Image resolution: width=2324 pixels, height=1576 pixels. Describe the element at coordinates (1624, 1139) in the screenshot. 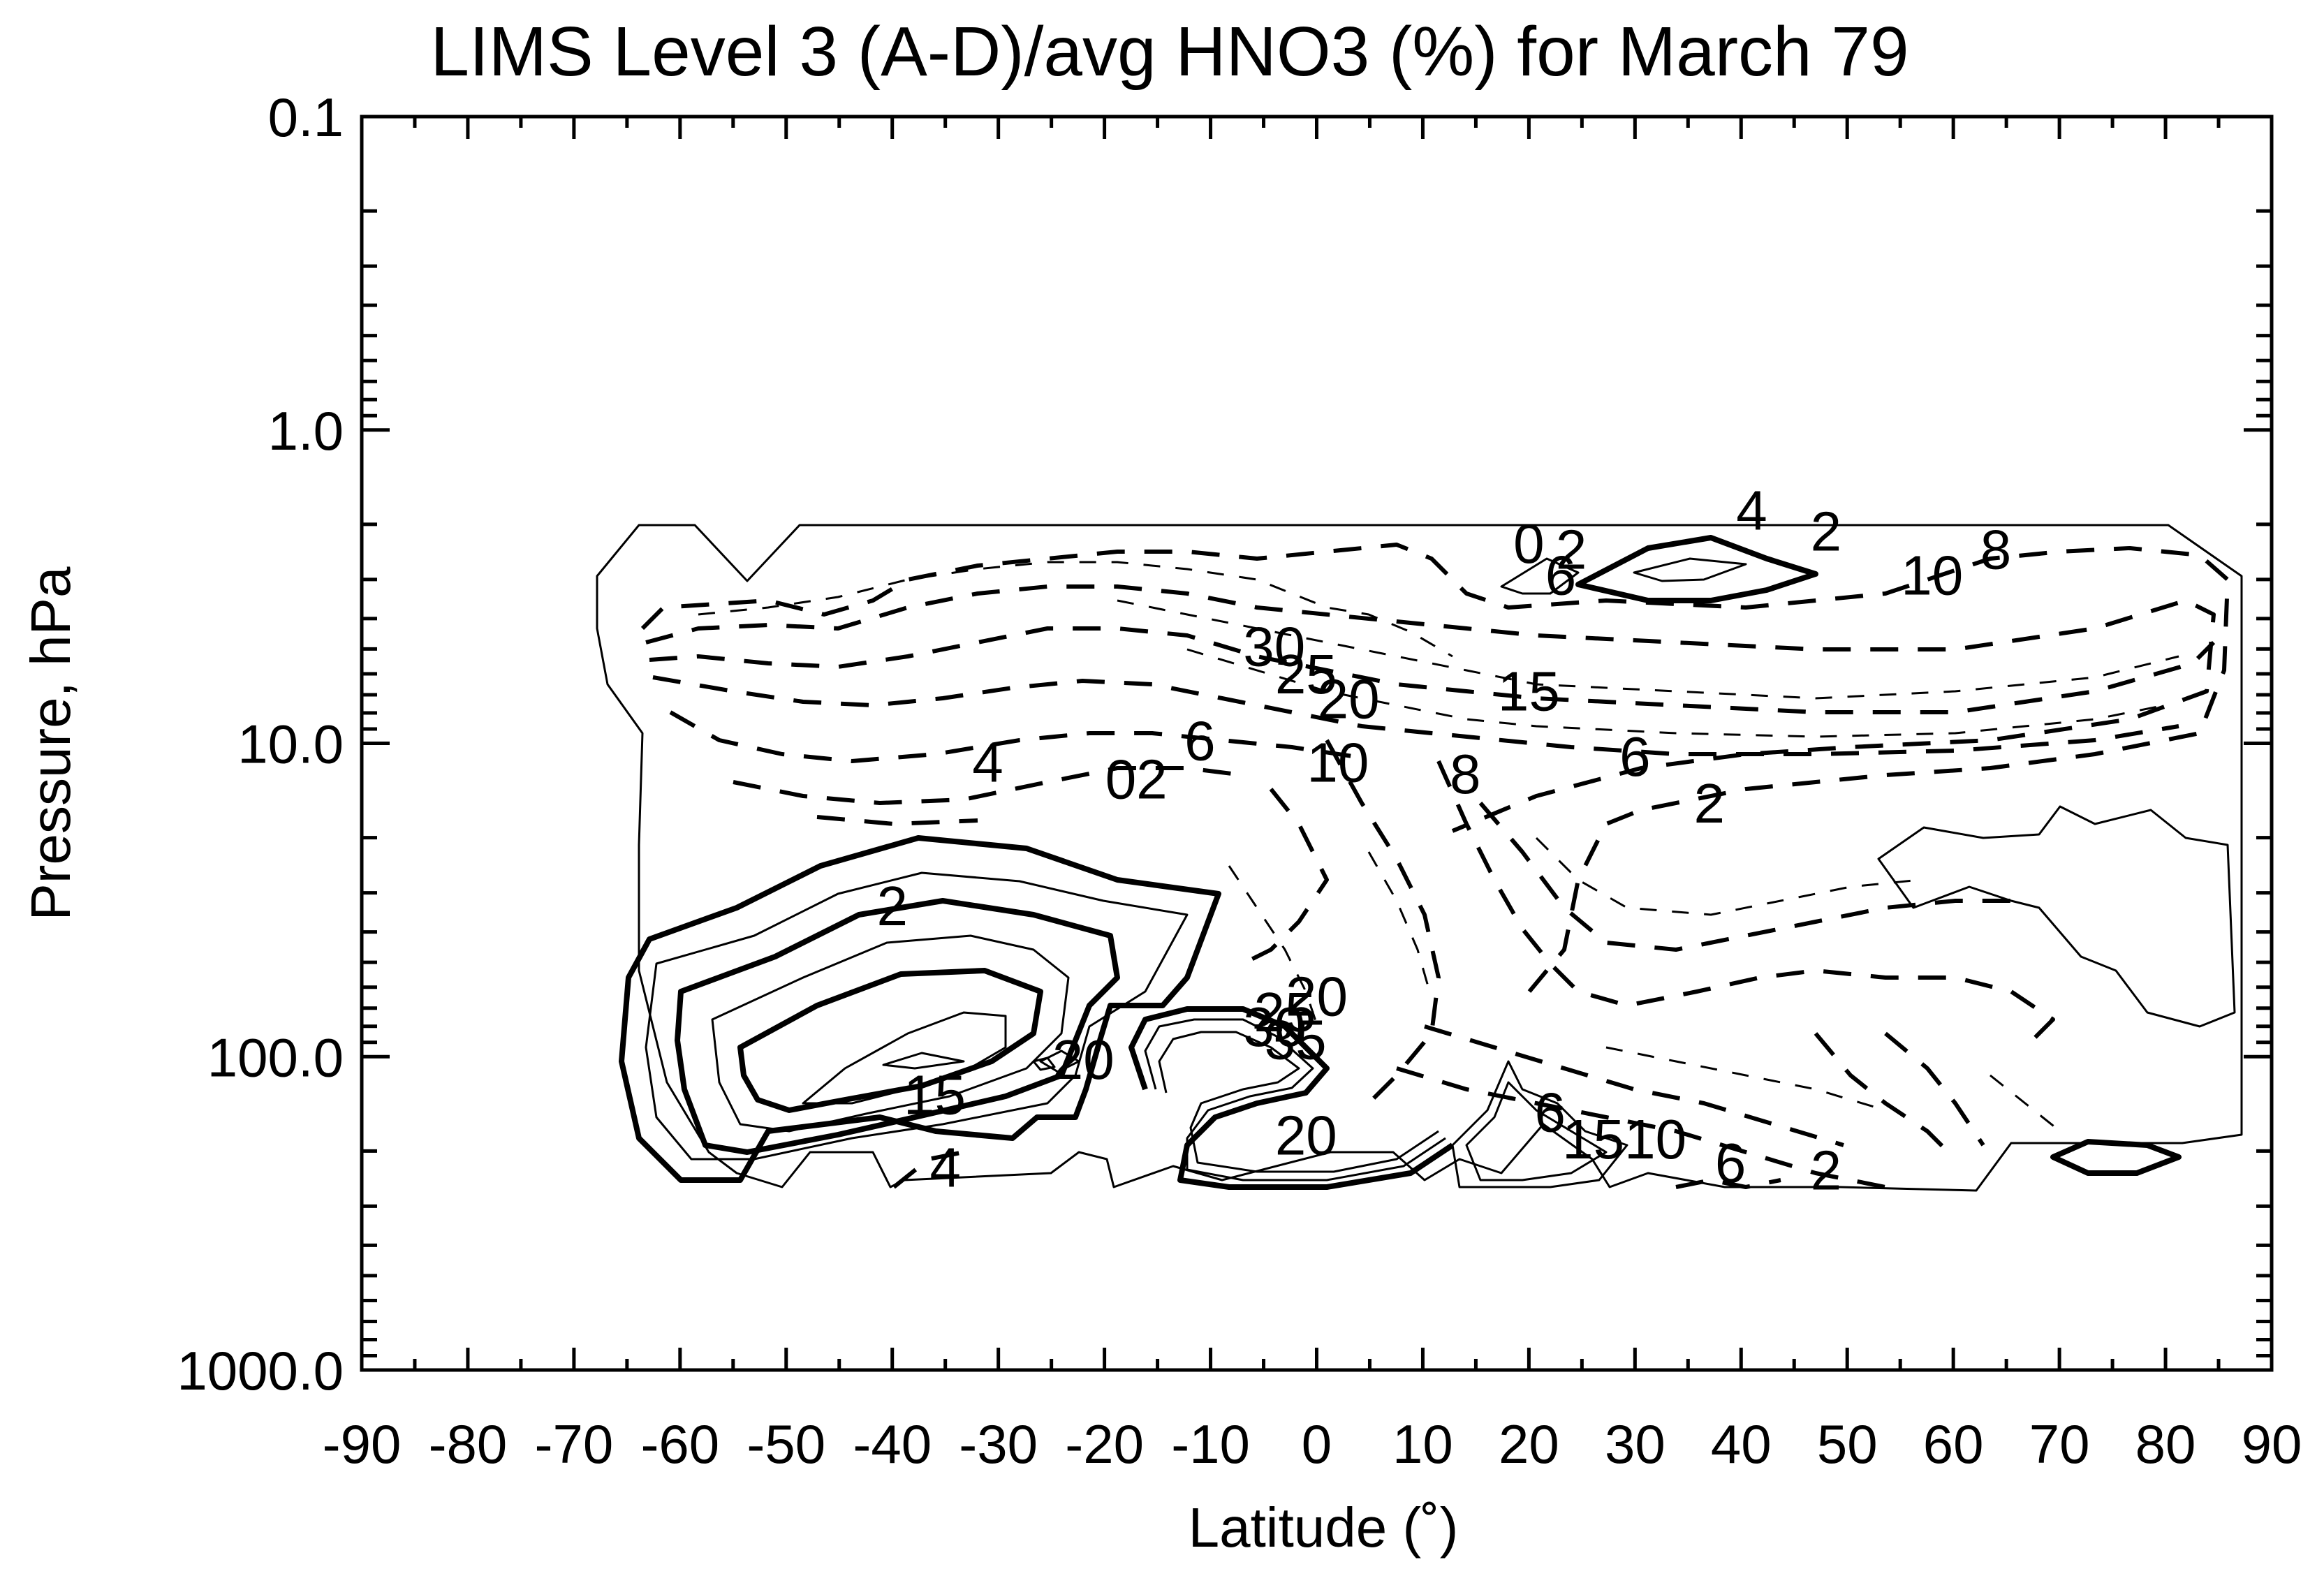

I see `contour-label: 1510` at that location.